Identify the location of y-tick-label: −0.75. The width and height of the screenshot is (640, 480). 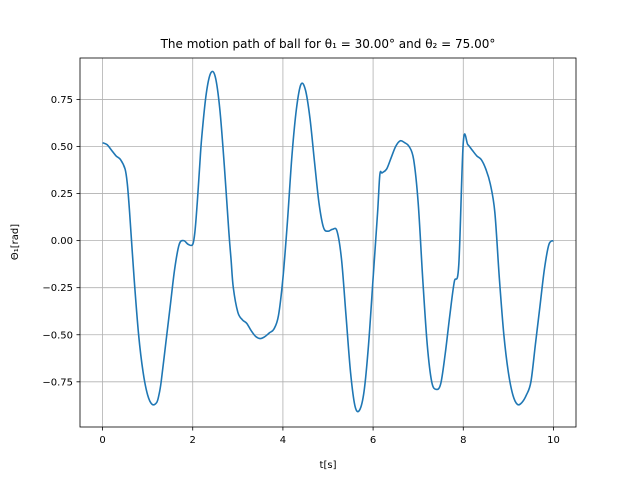
(57, 382).